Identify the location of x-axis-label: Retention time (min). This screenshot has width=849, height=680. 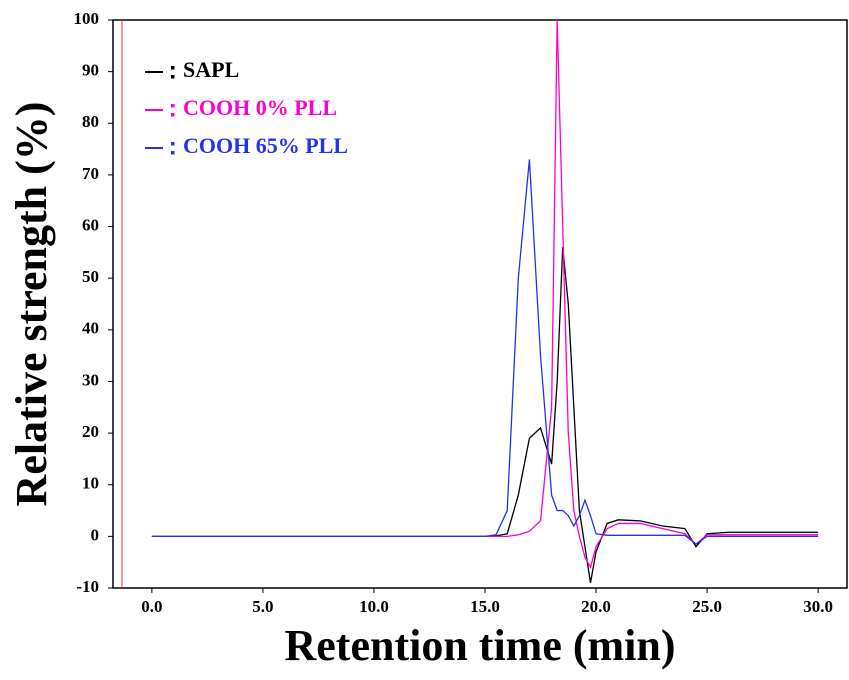
(479, 645).